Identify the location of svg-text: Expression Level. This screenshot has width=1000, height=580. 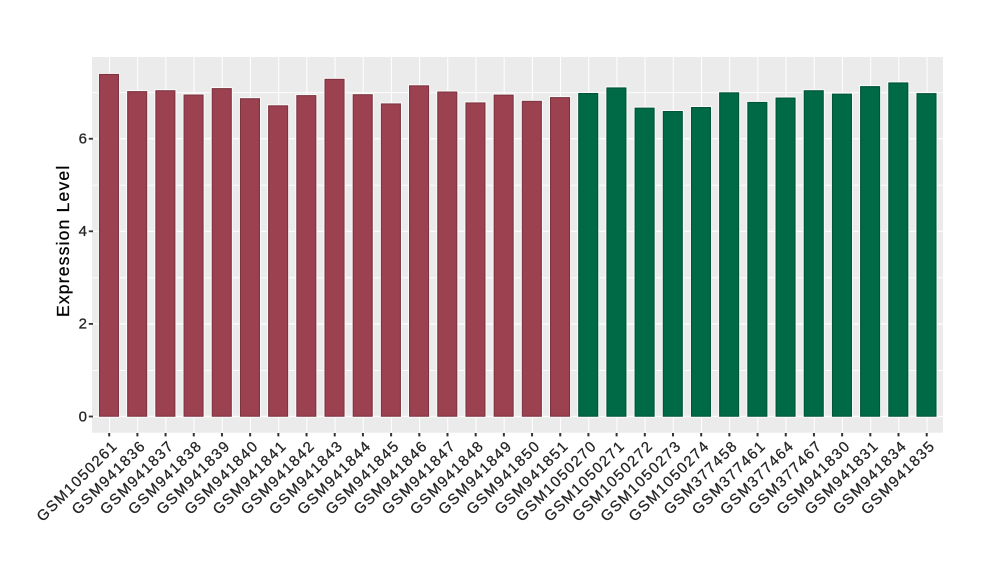
(63, 241).